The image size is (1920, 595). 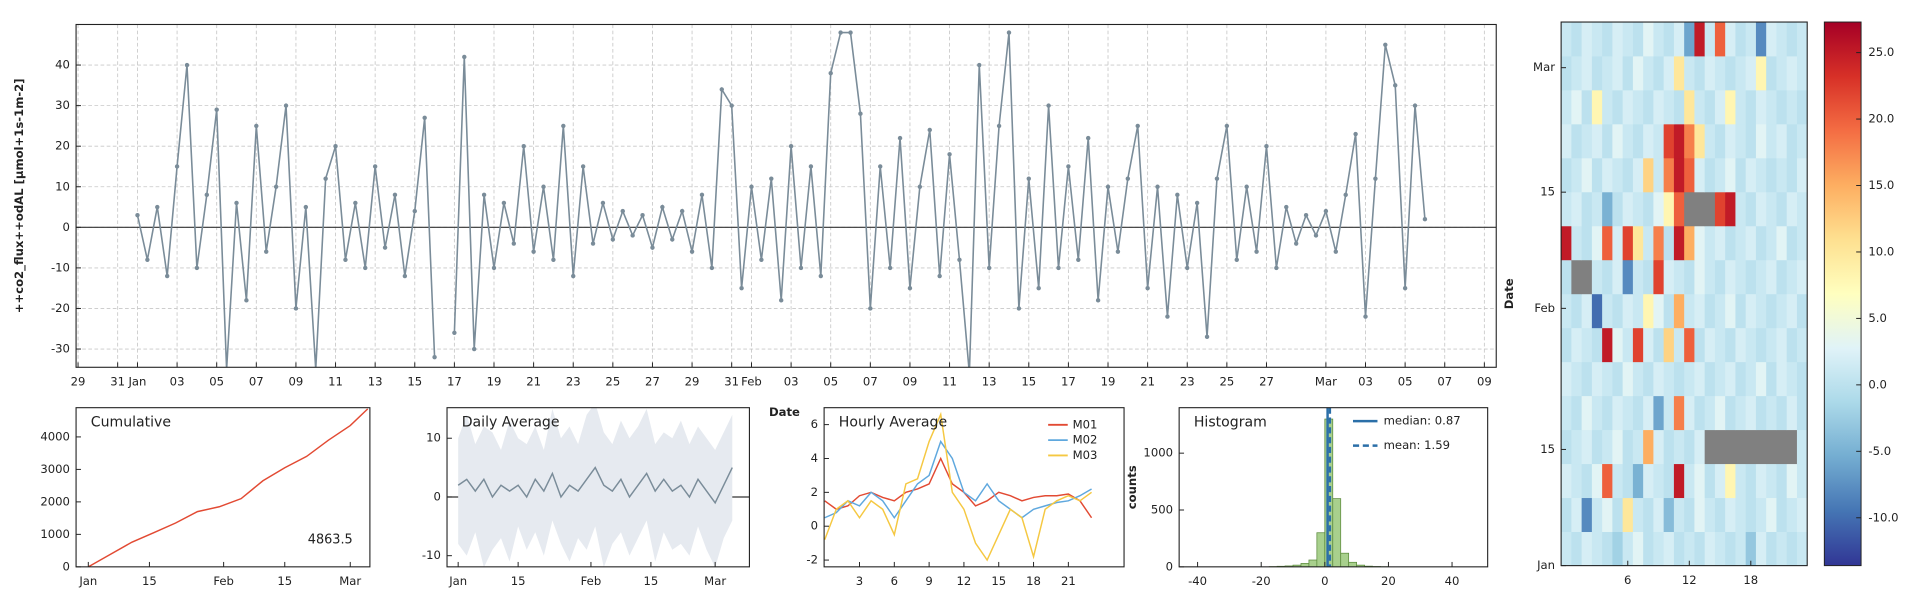 I want to click on colorbar-tick-label: 20.0, so click(x=1881, y=119).